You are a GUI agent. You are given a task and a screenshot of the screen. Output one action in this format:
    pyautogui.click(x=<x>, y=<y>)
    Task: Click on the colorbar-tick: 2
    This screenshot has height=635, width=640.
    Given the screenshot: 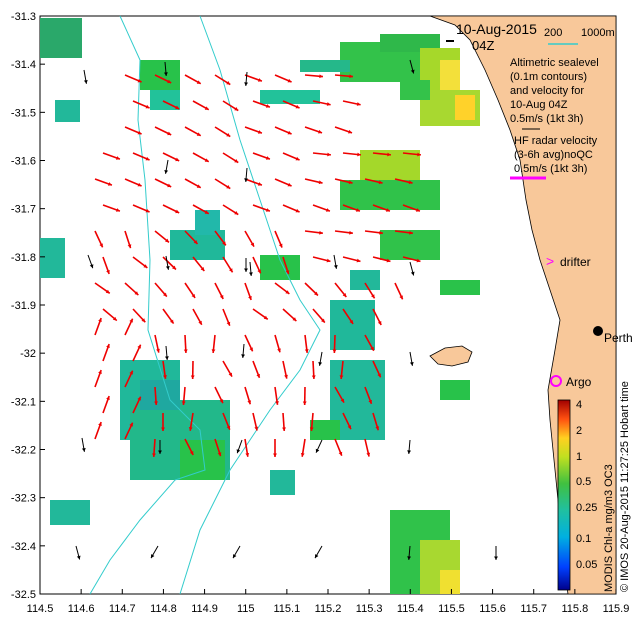 What is the action you would take?
    pyautogui.click(x=579, y=431)
    